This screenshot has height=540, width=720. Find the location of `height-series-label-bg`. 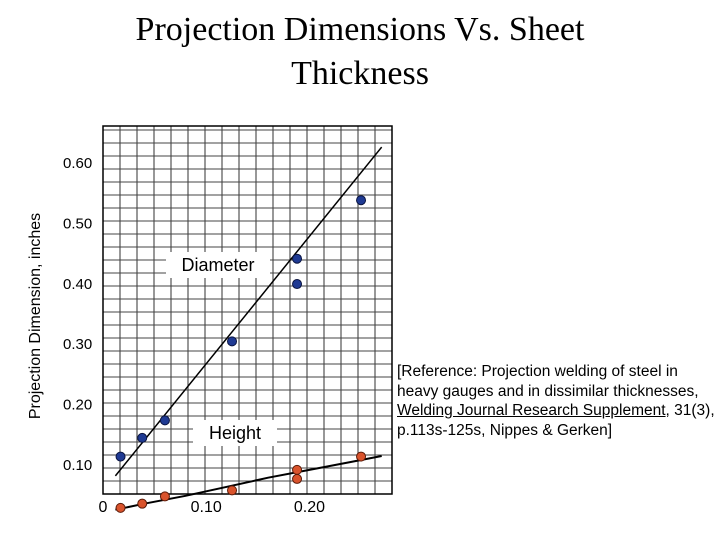

height-series-label-bg is located at coordinates (235, 433).